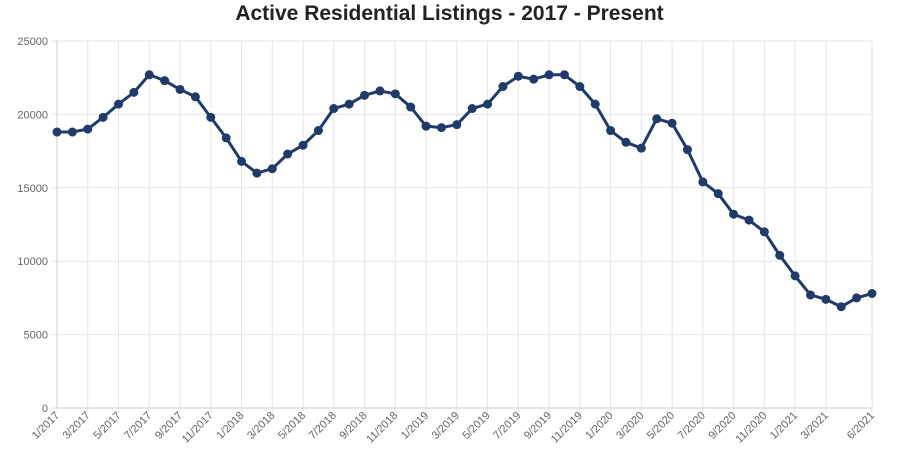 The image size is (899, 463). Describe the element at coordinates (567, 428) in the screenshot. I see `x-tick-label: 11/2019` at that location.